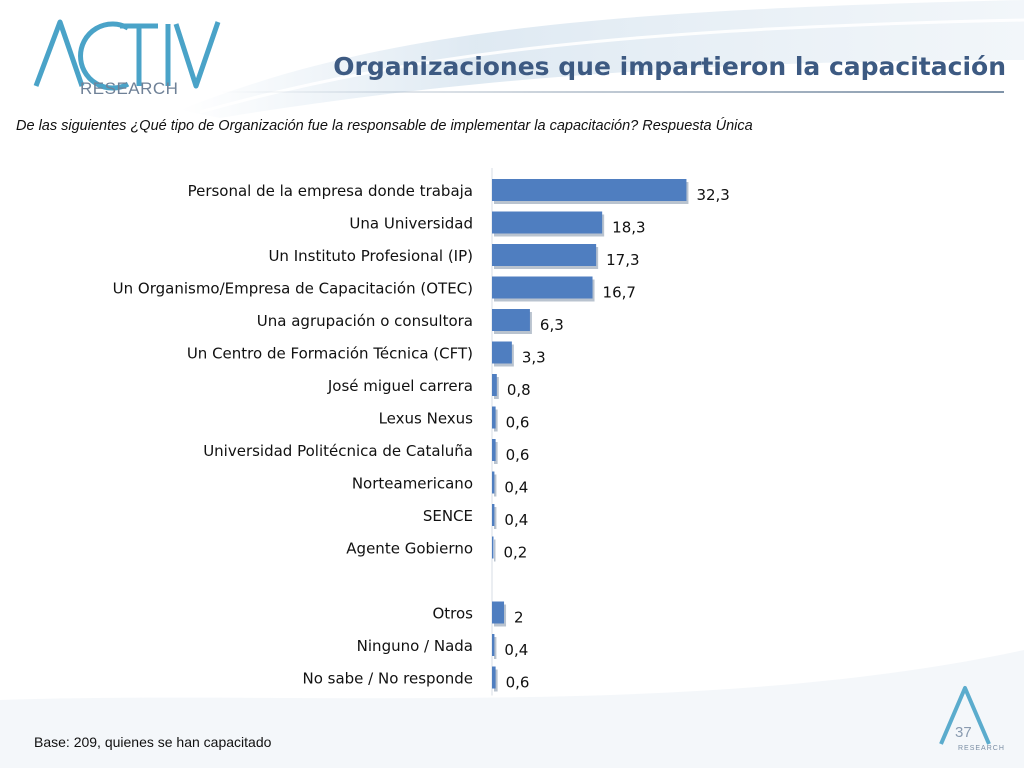 This screenshot has width=1024, height=768. What do you see at coordinates (712, 195) in the screenshot?
I see `value-label: 32,3` at bounding box center [712, 195].